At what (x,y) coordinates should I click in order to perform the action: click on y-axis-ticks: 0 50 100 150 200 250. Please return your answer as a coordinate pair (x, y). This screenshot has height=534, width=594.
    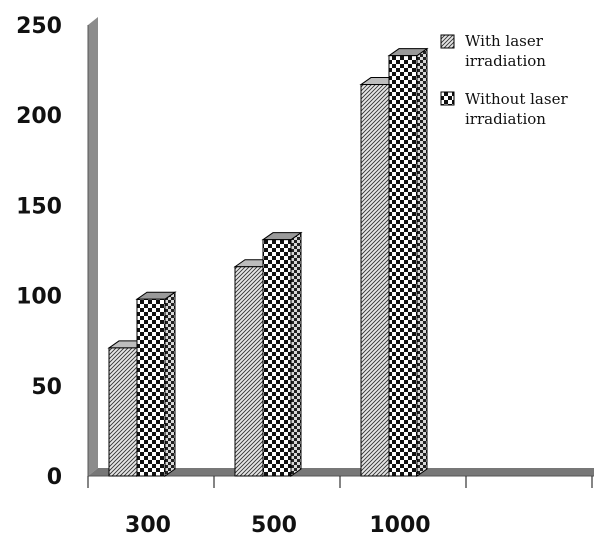
    Looking at the image, I should click on (39, 252).